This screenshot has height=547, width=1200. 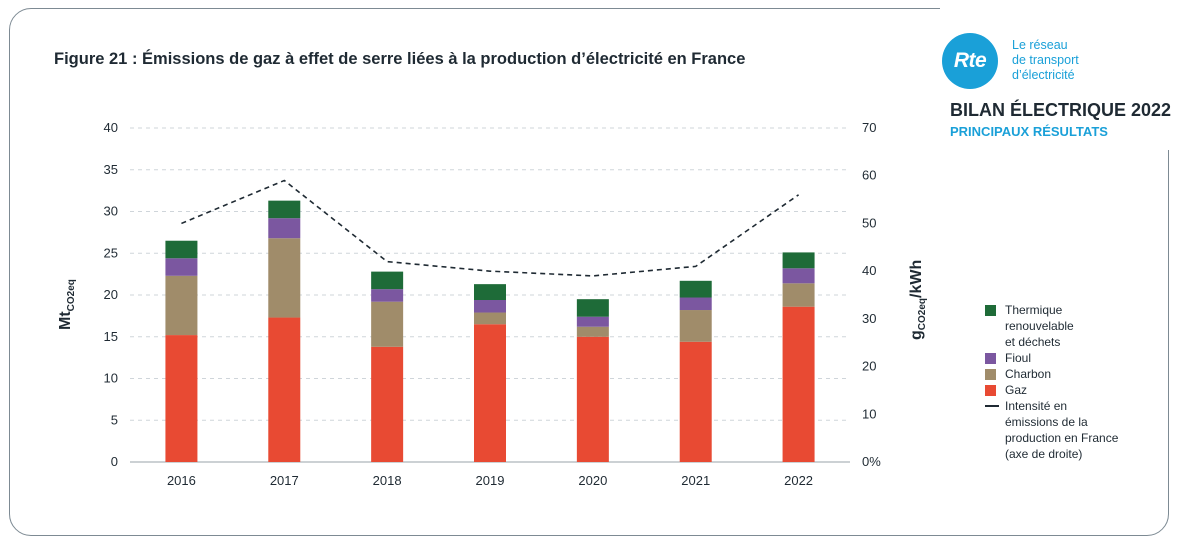 I want to click on x-tick-label: 2020, so click(x=592, y=480).